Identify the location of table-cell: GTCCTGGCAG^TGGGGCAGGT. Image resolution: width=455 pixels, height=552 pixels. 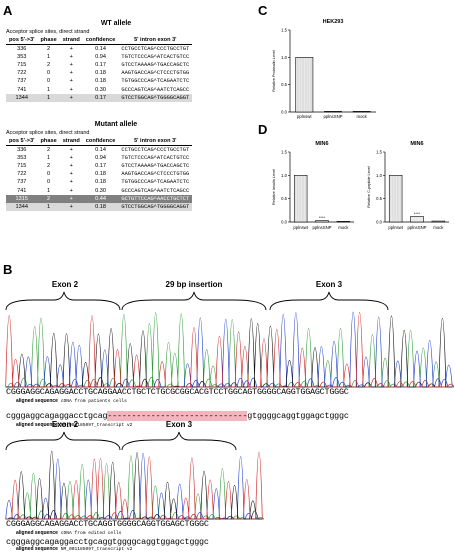
(155, 206).